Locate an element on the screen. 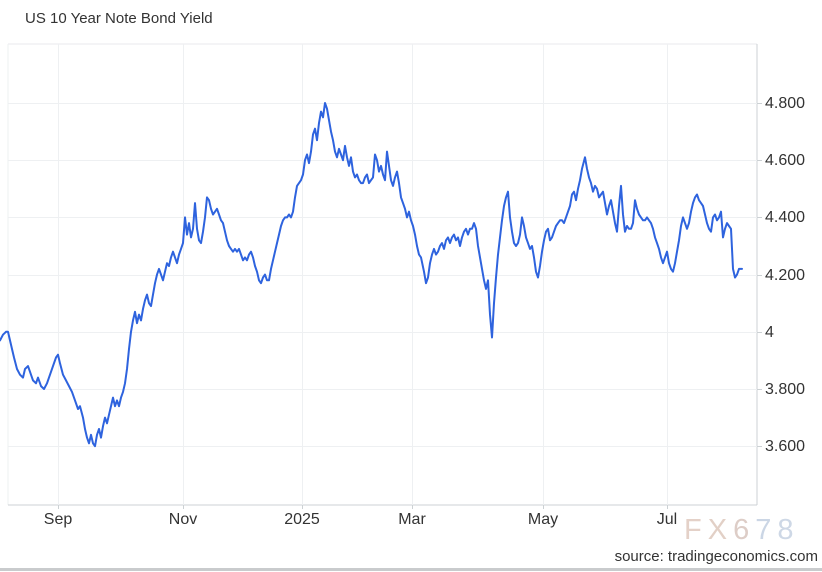 The width and height of the screenshot is (822, 572). chart-title: US 10 Year Note Bond Yield is located at coordinates (119, 18).